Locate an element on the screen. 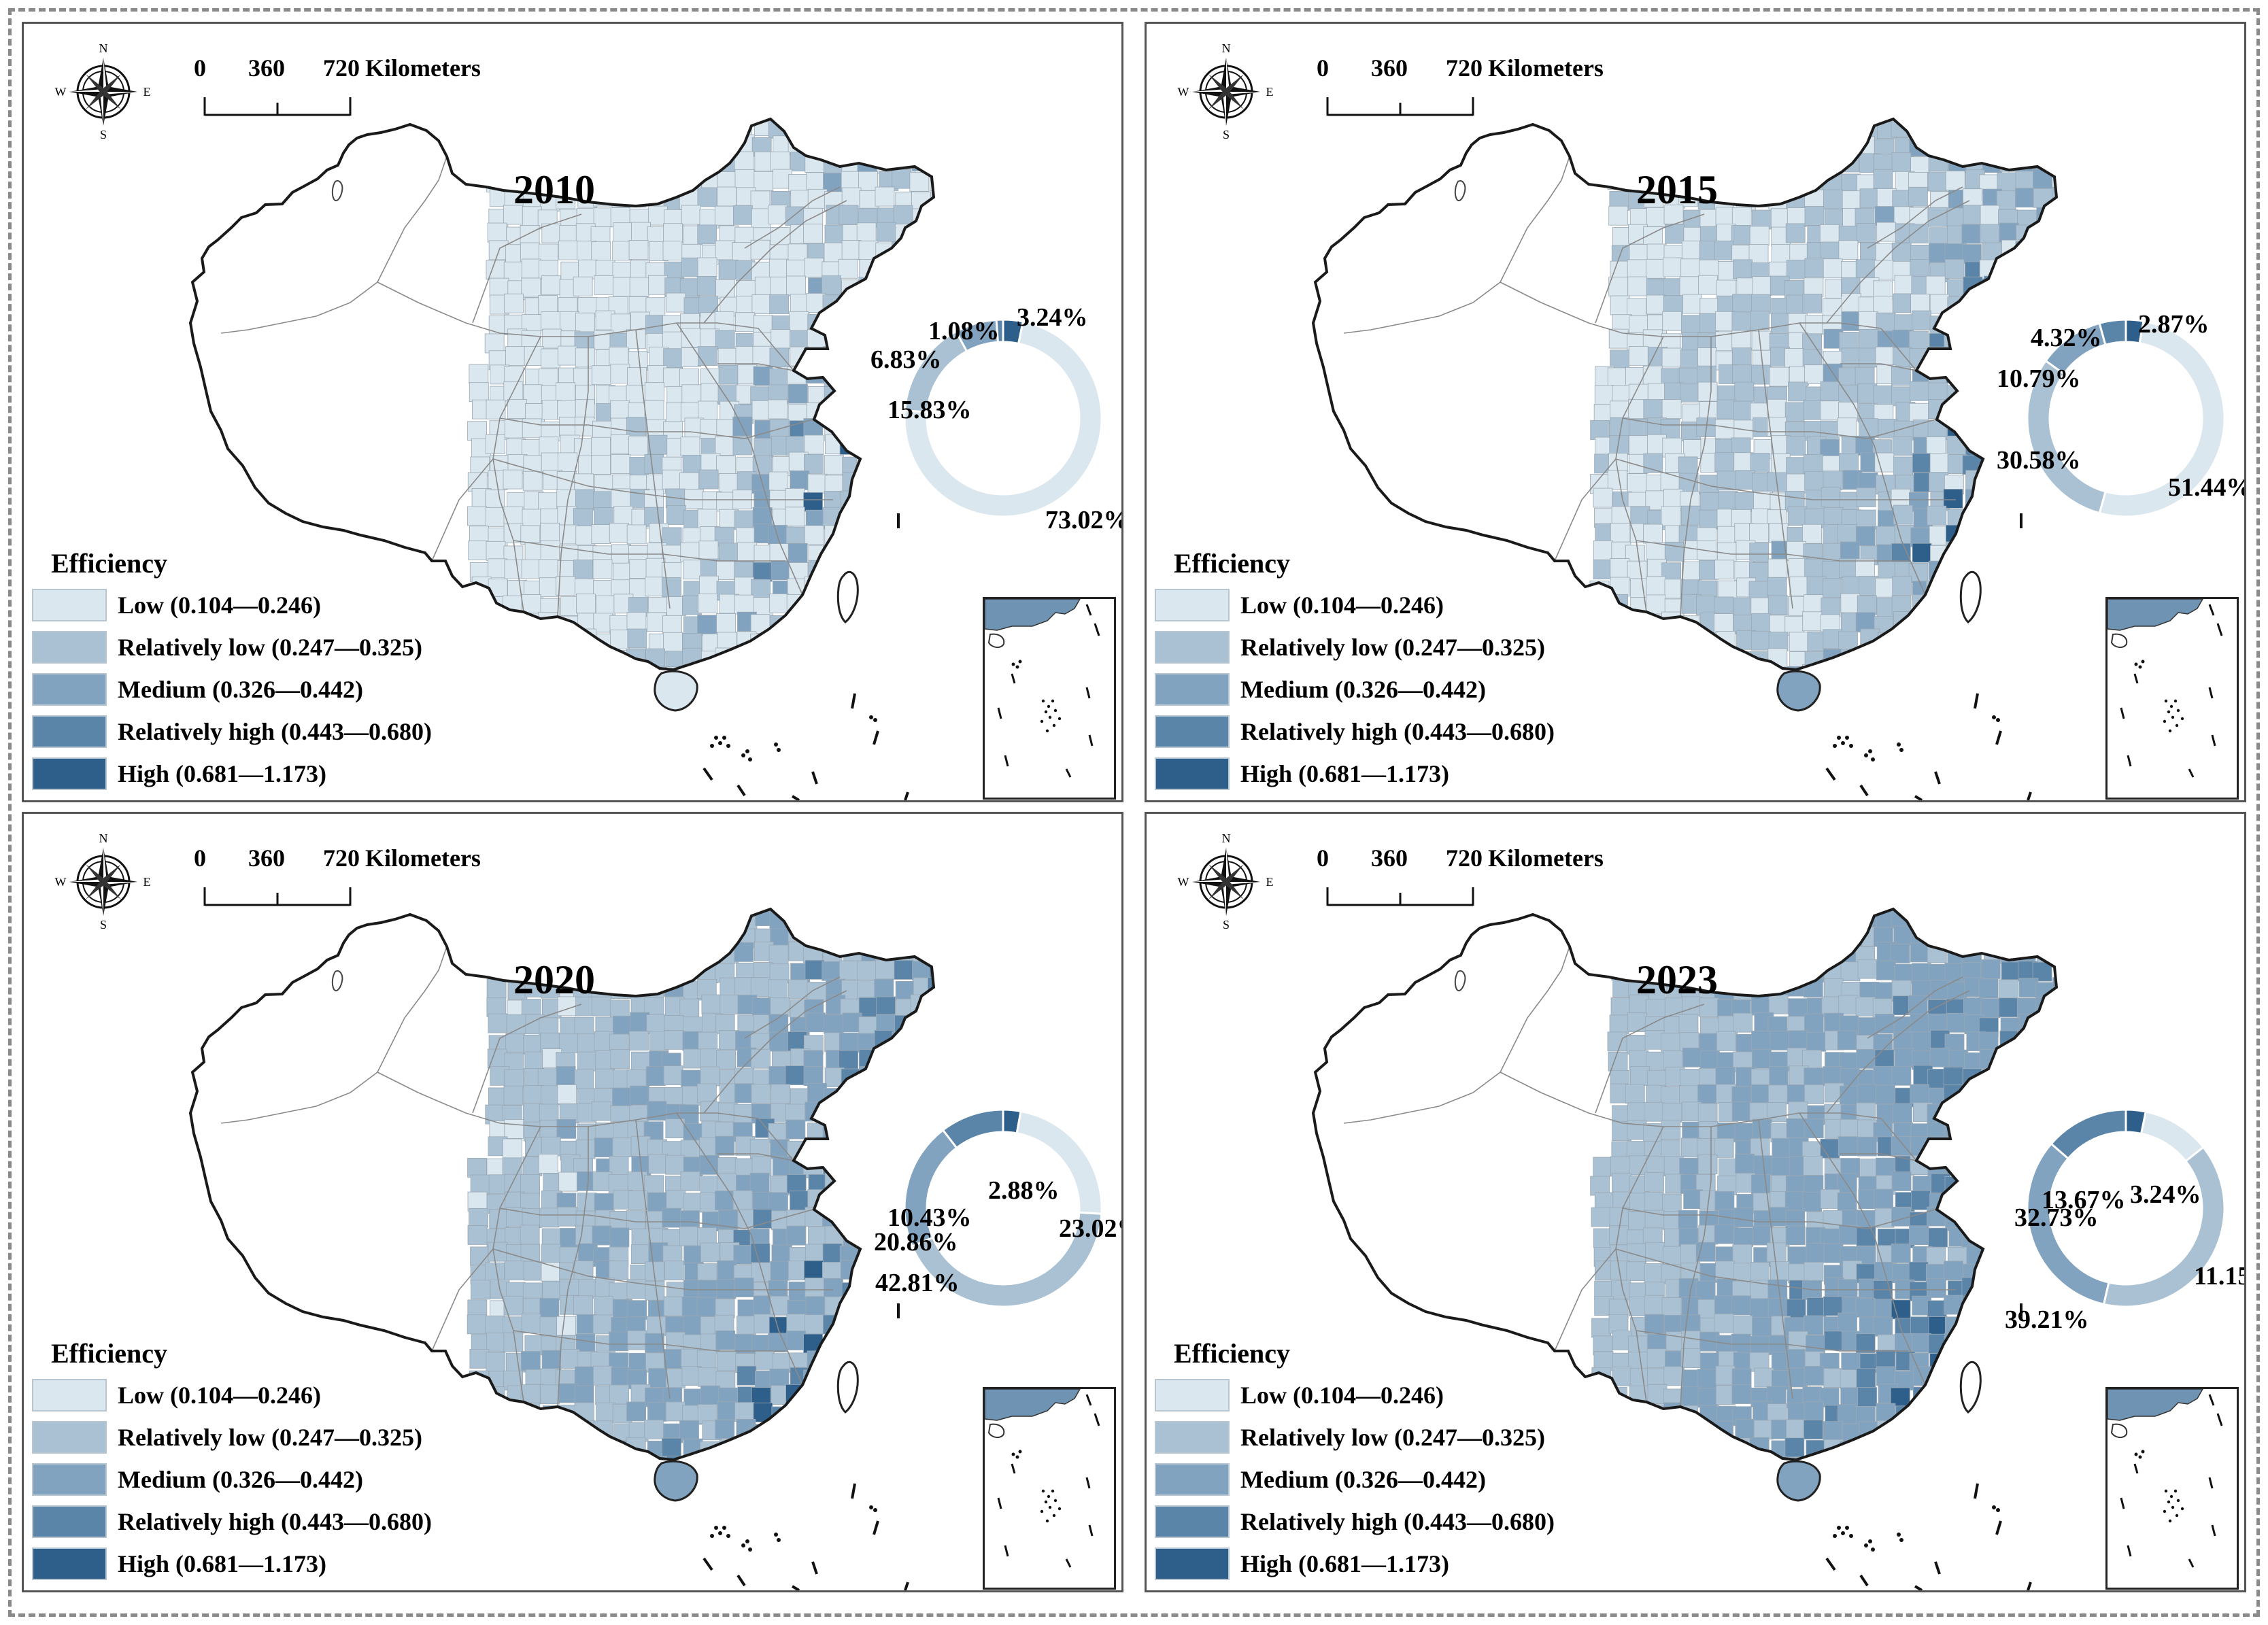  donut-percent-label: 51.44% is located at coordinates (2207, 487).